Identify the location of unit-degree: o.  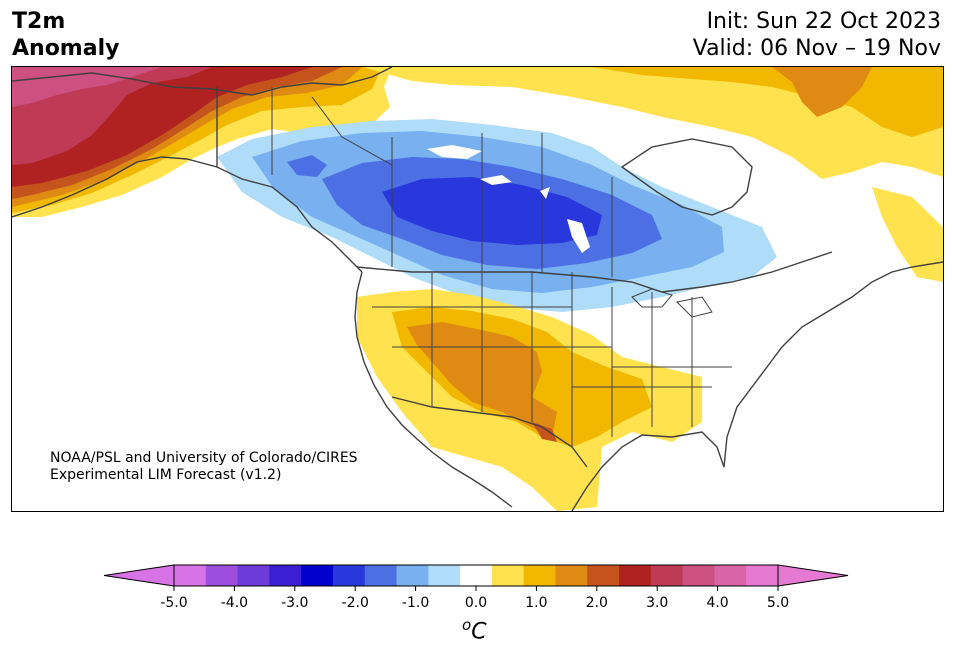
(467, 625).